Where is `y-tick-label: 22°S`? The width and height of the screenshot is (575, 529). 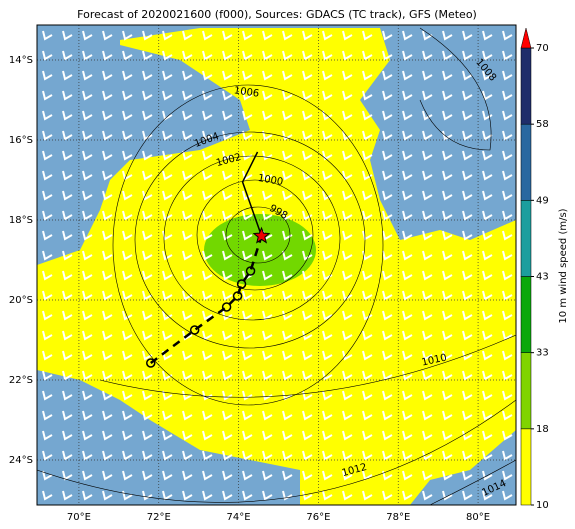 y-tick-label: 22°S is located at coordinates (21, 380).